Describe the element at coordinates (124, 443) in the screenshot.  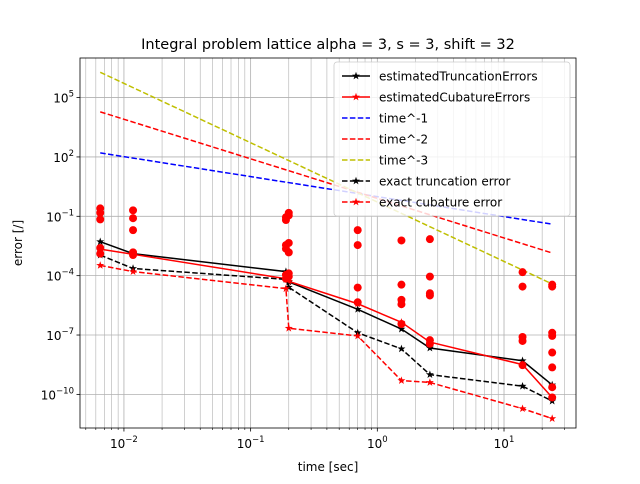
I see `x-tick-label: 10⁻²` at that location.